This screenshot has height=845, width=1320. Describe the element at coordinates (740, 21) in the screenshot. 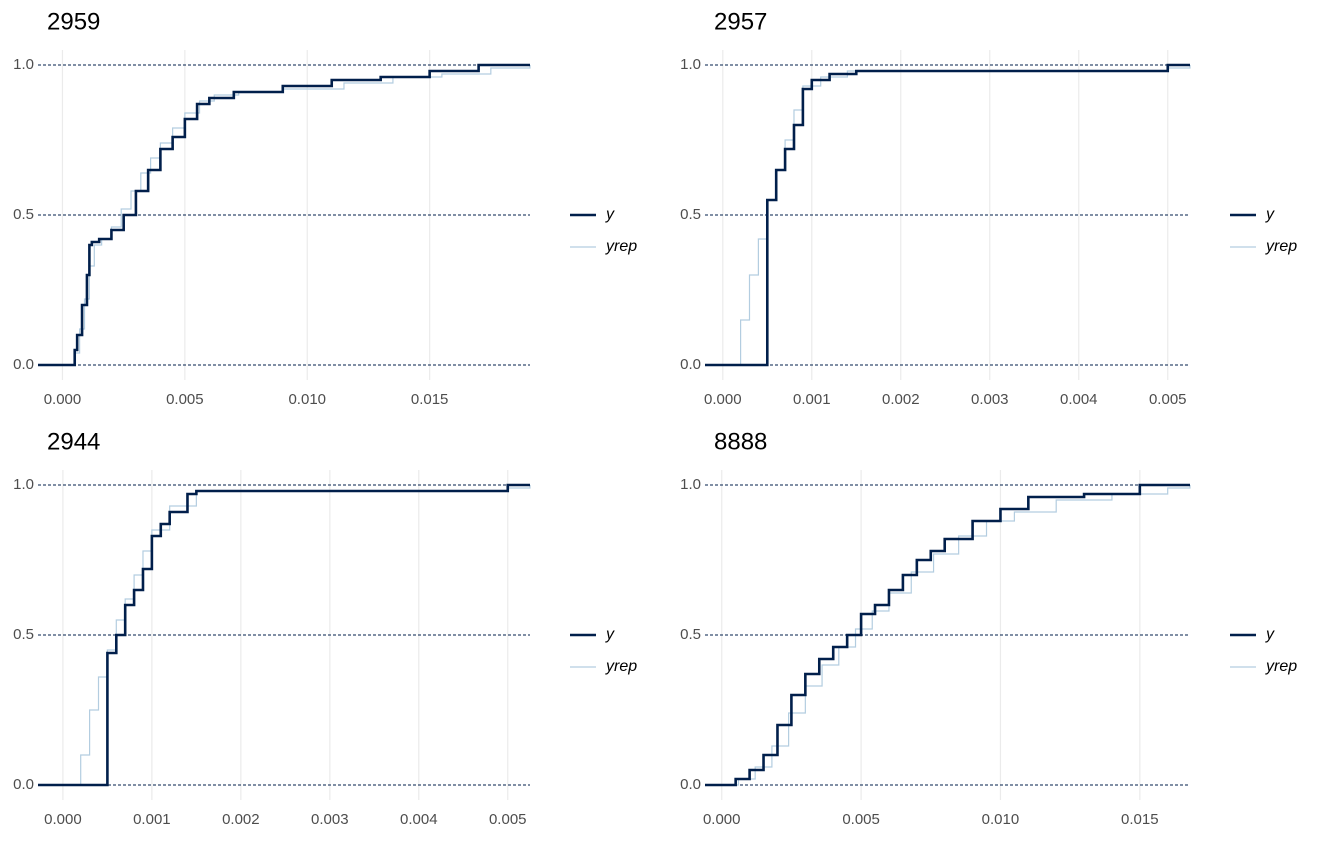

I see `panel-title: 2957` at that location.